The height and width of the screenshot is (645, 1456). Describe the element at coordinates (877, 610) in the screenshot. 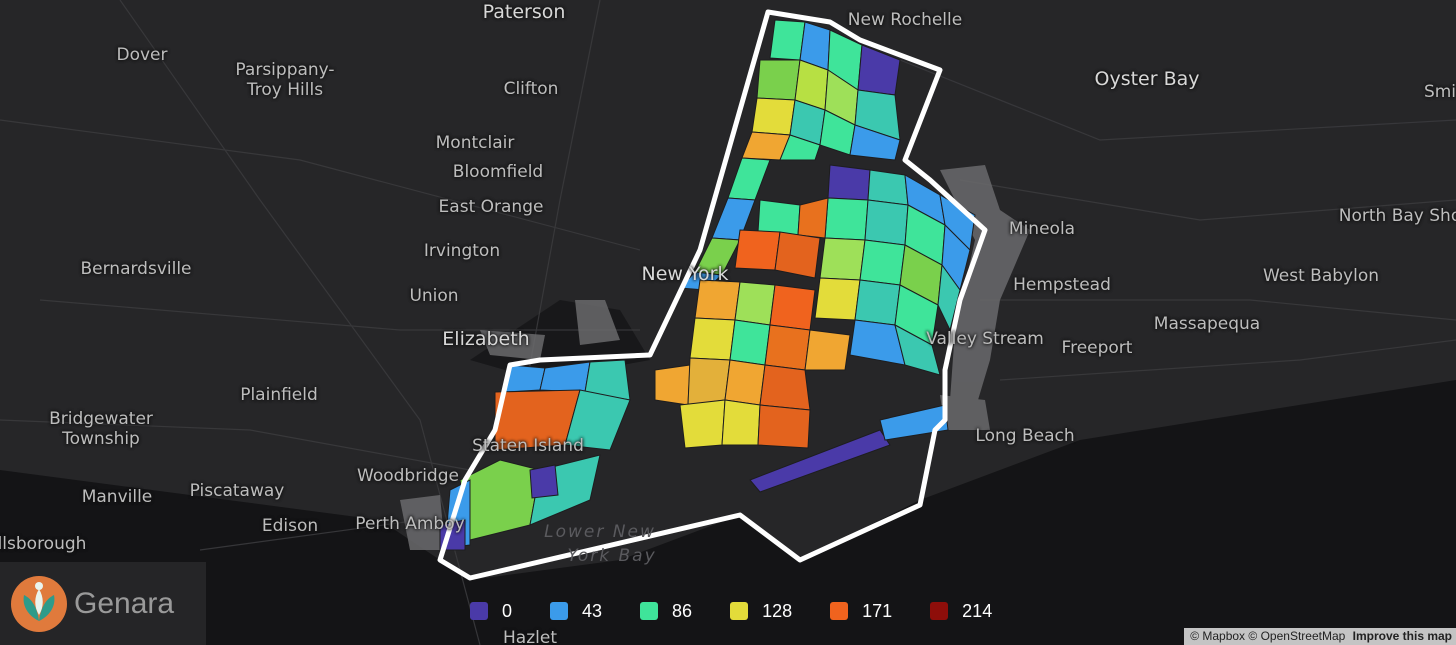

I see `legend-label: 171` at that location.